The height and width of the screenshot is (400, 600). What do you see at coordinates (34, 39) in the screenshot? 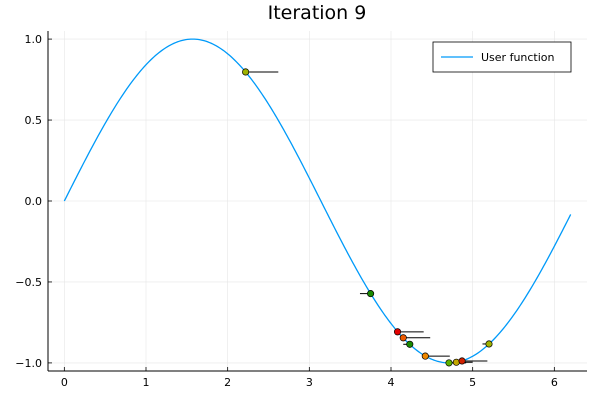
I see `y-tick-label-4: 1.0` at bounding box center [34, 39].